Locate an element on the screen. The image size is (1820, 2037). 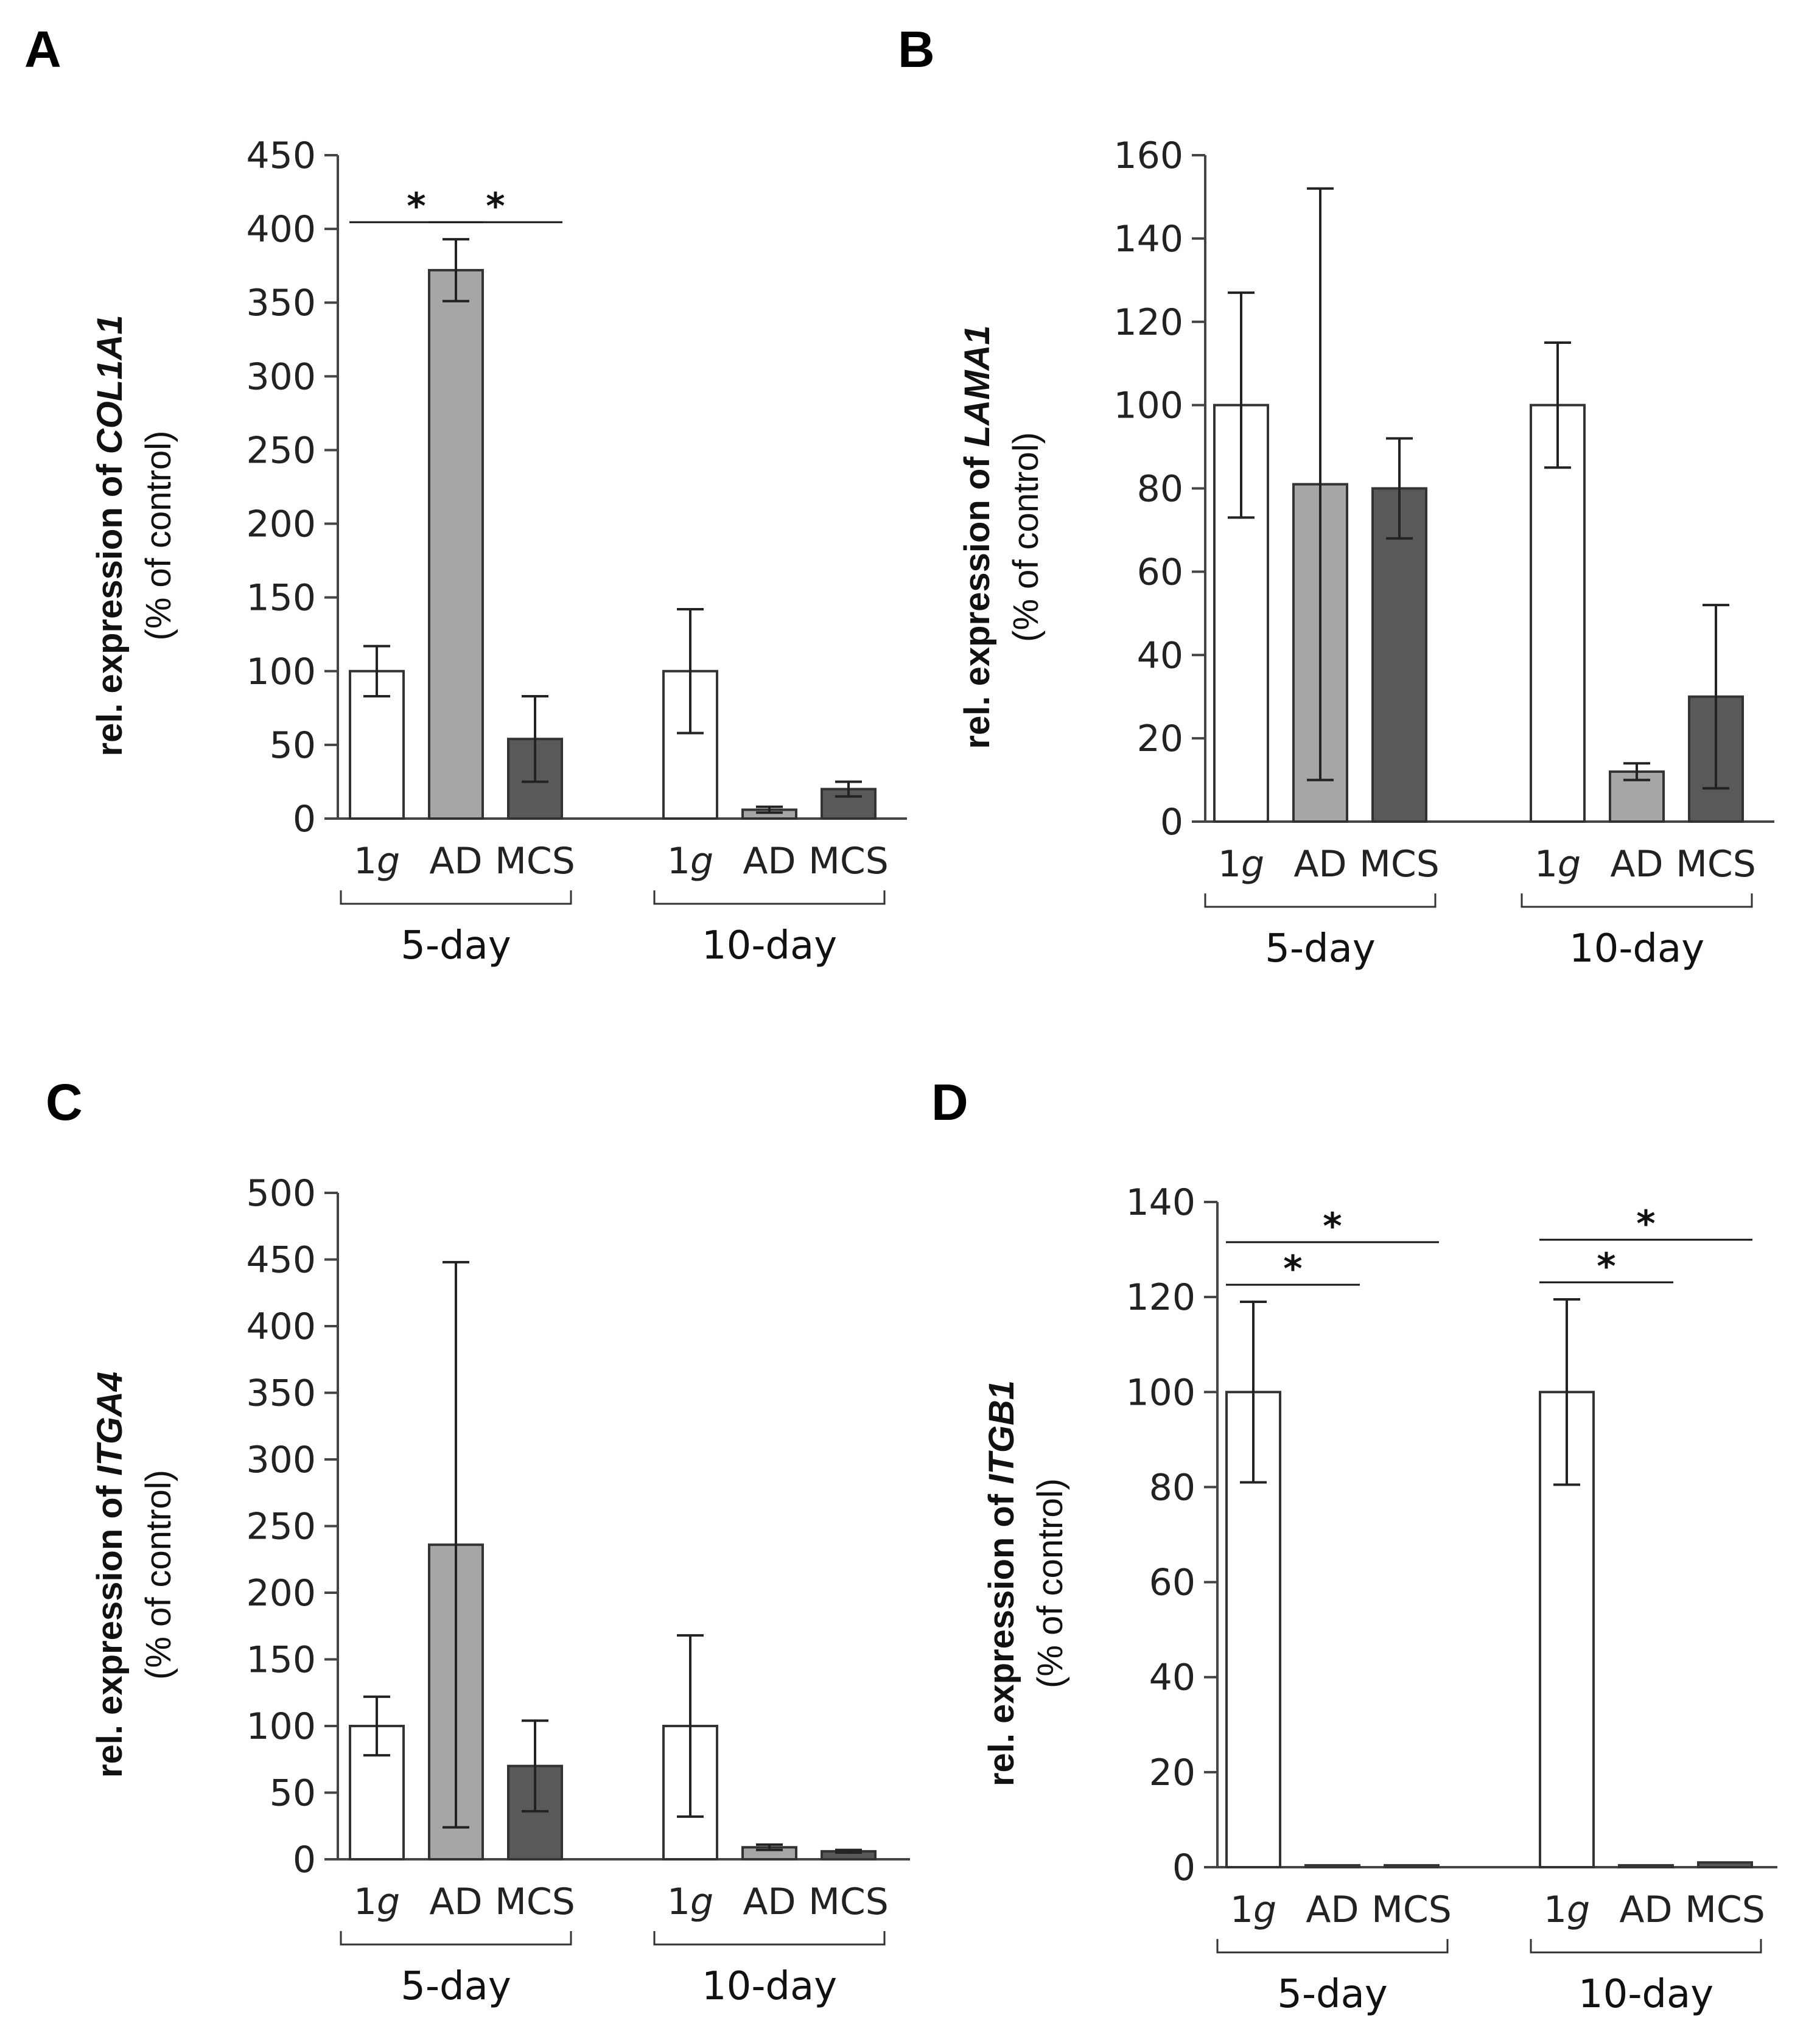
panel-letter: A is located at coordinates (42, 49).